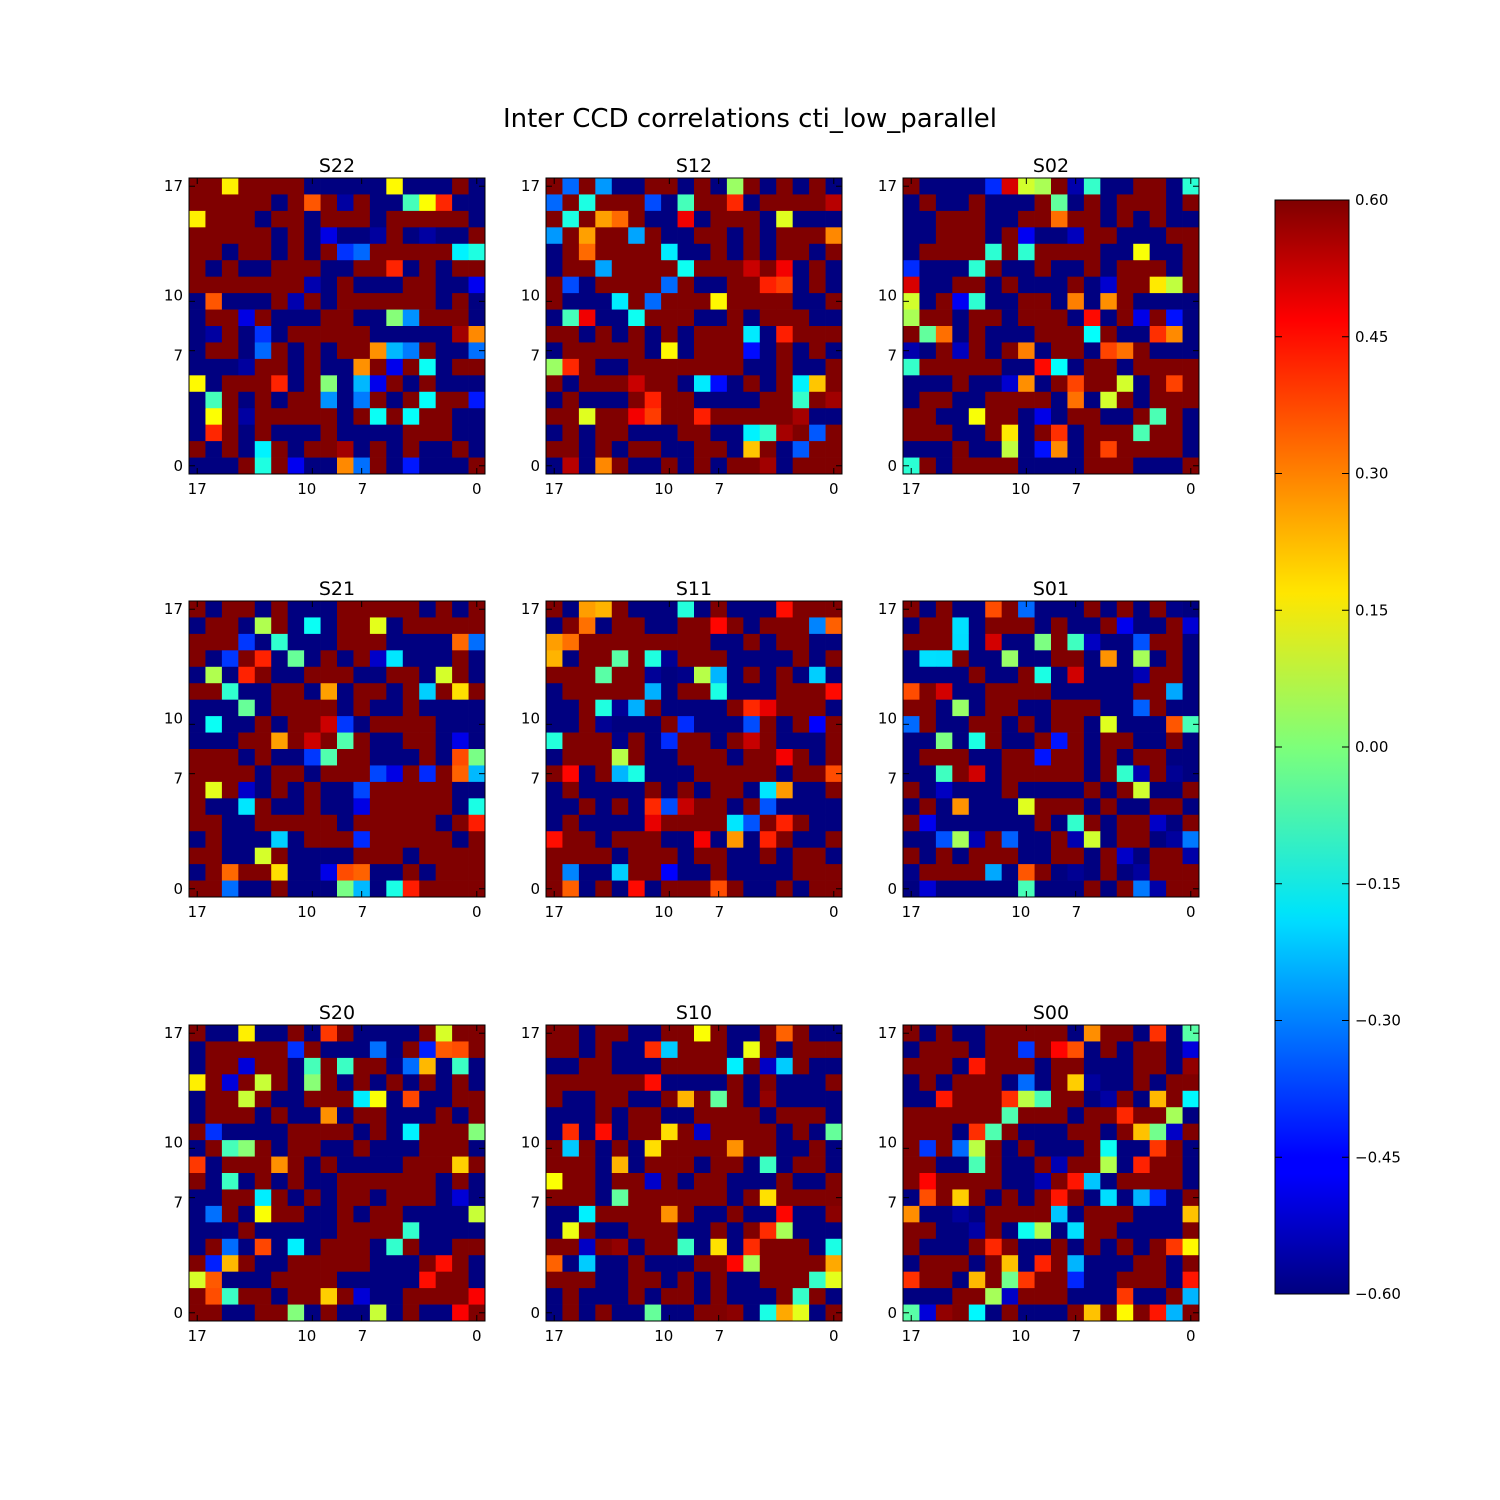 The width and height of the screenshot is (1500, 1500). What do you see at coordinates (306, 1336) in the screenshot?
I see `x-tick-label: 10` at bounding box center [306, 1336].